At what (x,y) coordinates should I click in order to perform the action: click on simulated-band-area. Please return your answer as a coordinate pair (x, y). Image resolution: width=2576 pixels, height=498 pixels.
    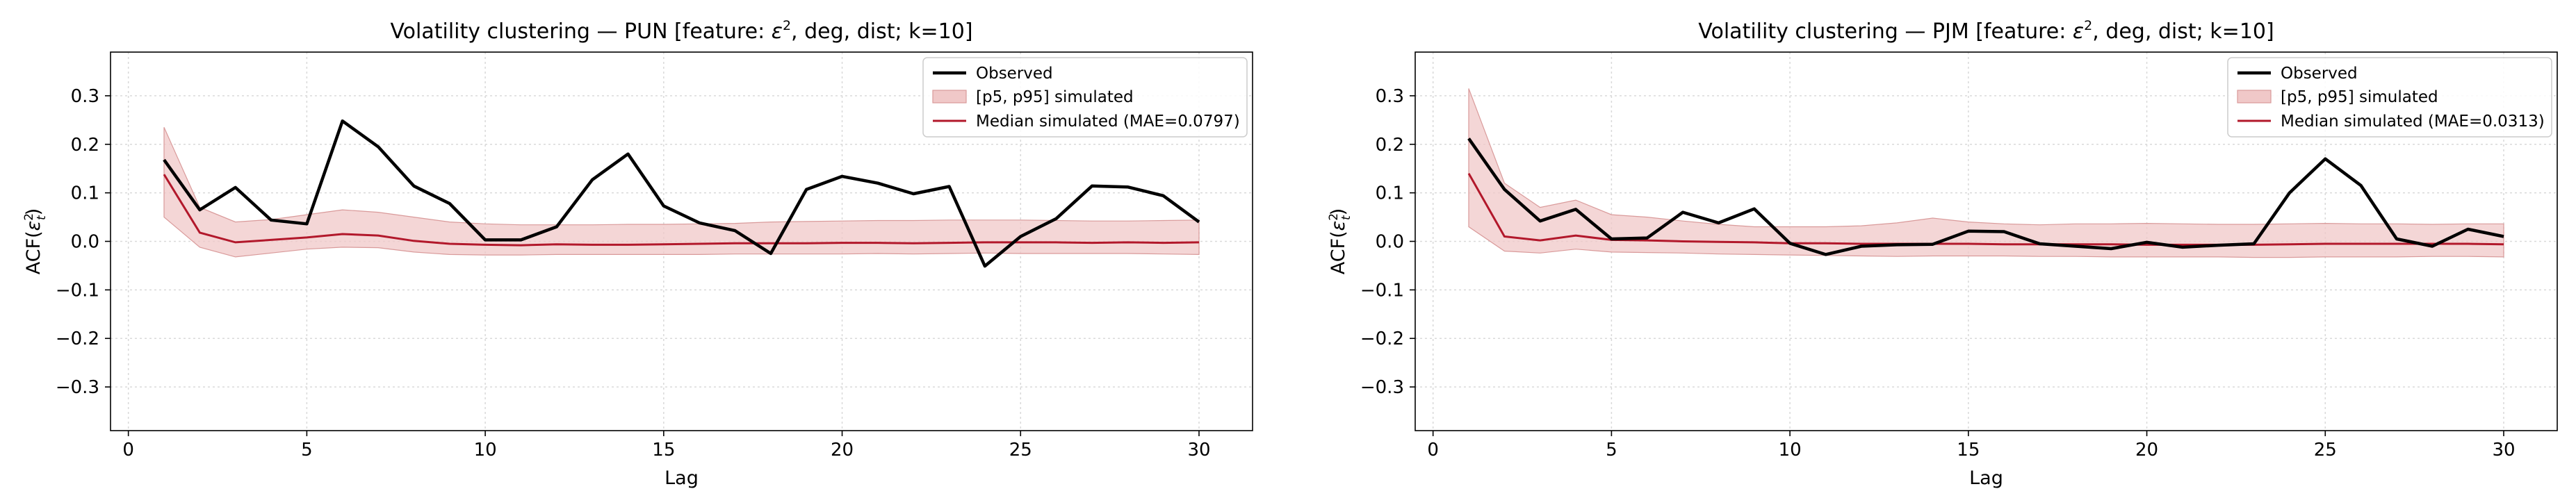
    Looking at the image, I should click on (681, 192).